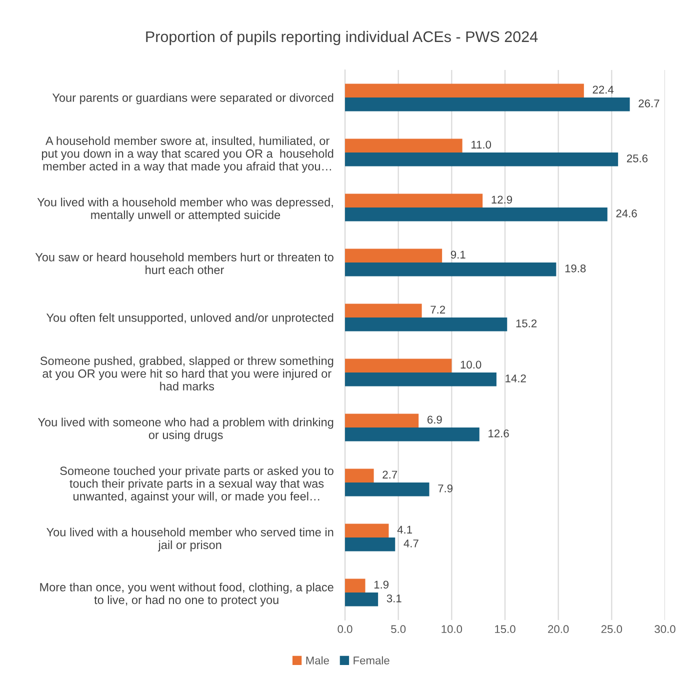 The image size is (683, 680). Describe the element at coordinates (626, 213) in the screenshot. I see `data-label: 24.6` at that location.